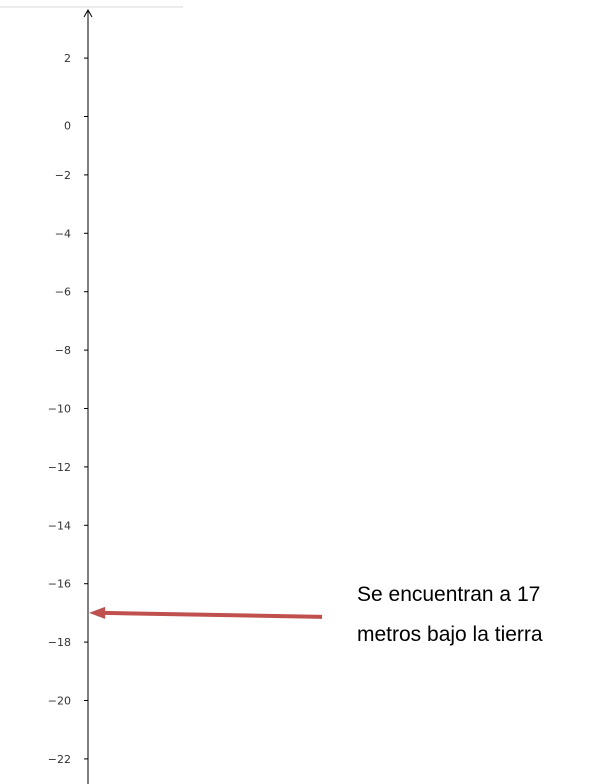  I want to click on arrow-shaft, so click(212, 614).